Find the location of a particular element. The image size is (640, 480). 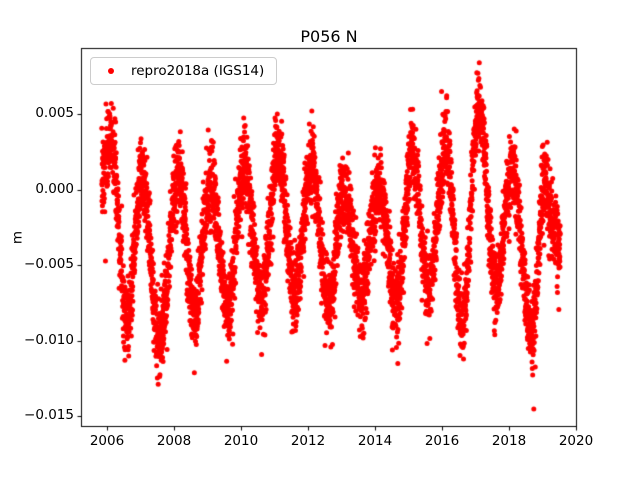

legend-handle is located at coordinates (111, 71).